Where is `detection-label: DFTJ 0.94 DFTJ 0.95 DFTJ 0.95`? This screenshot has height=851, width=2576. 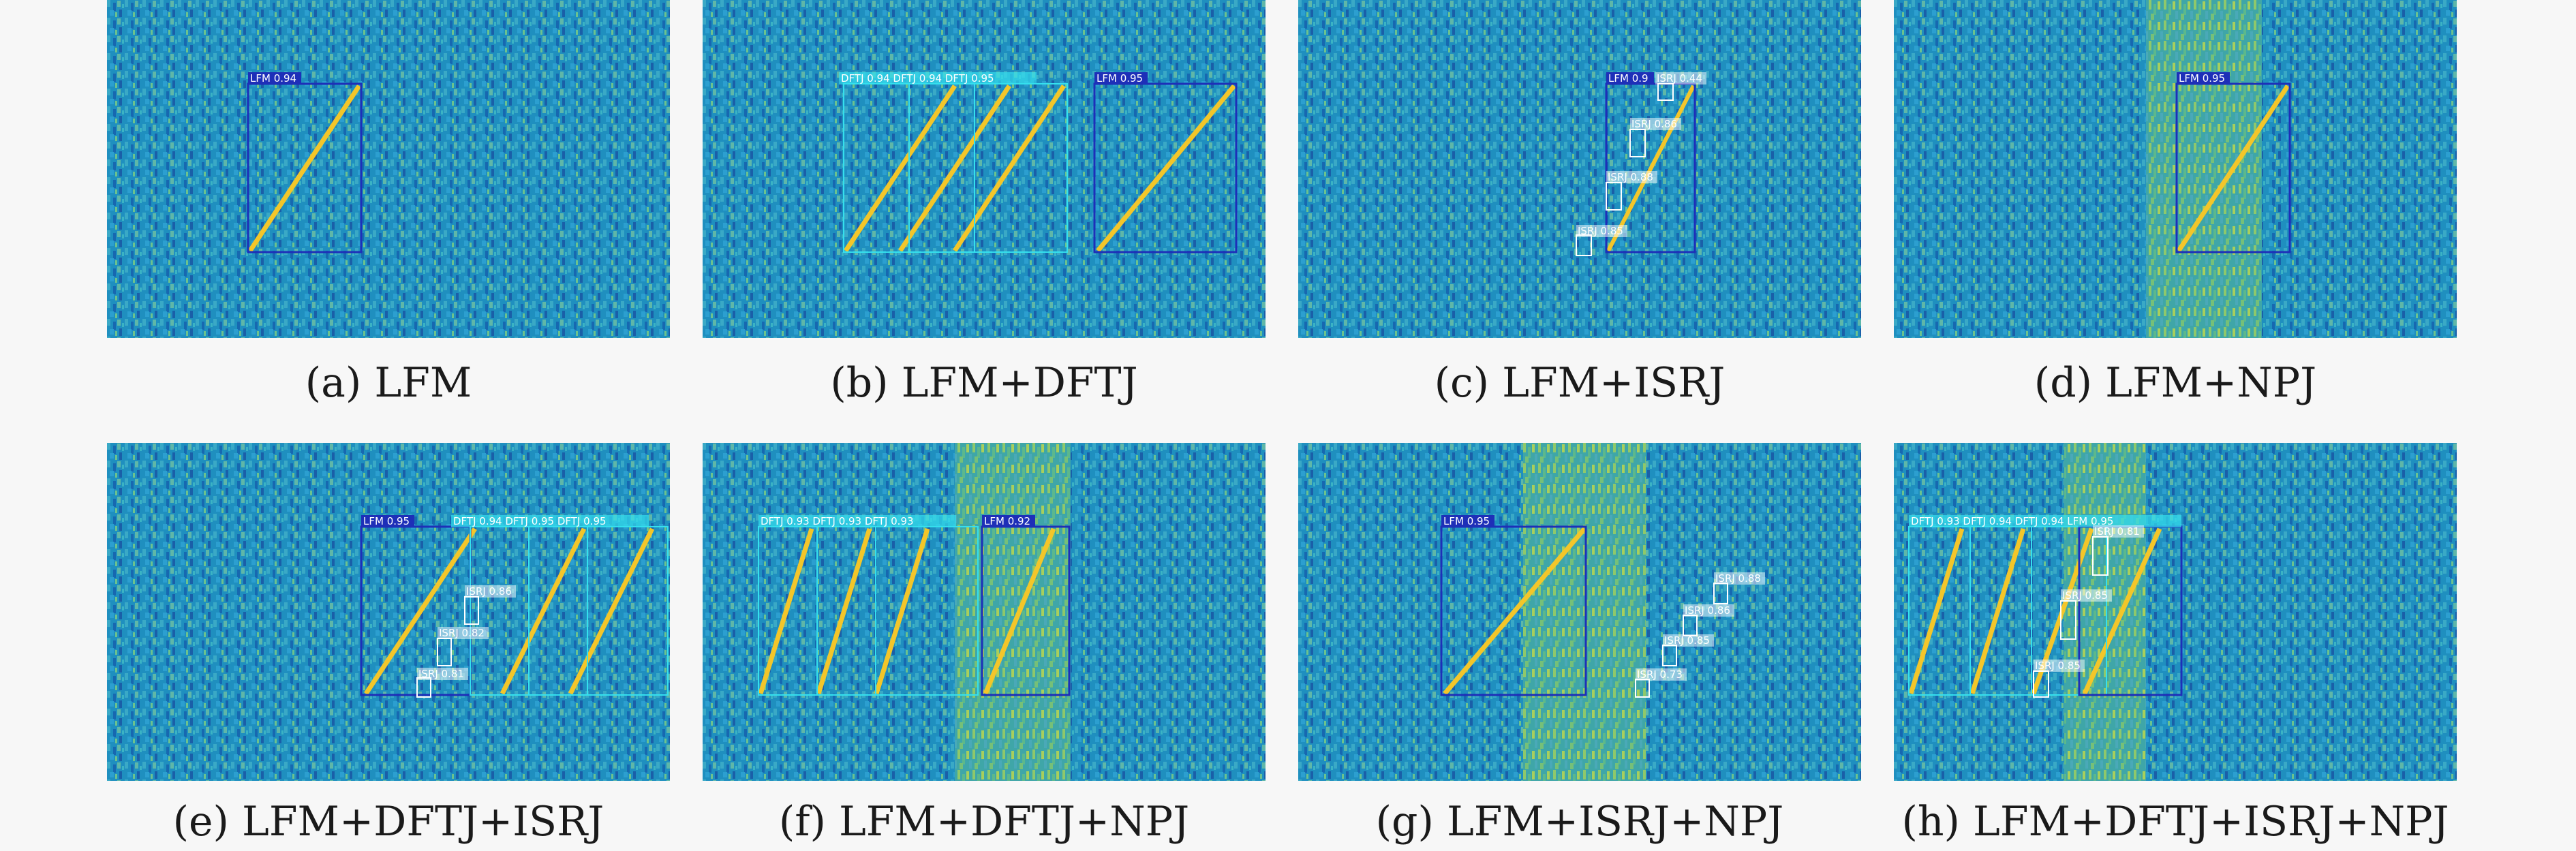 detection-label: DFTJ 0.94 DFTJ 0.95 DFTJ 0.95 is located at coordinates (530, 521).